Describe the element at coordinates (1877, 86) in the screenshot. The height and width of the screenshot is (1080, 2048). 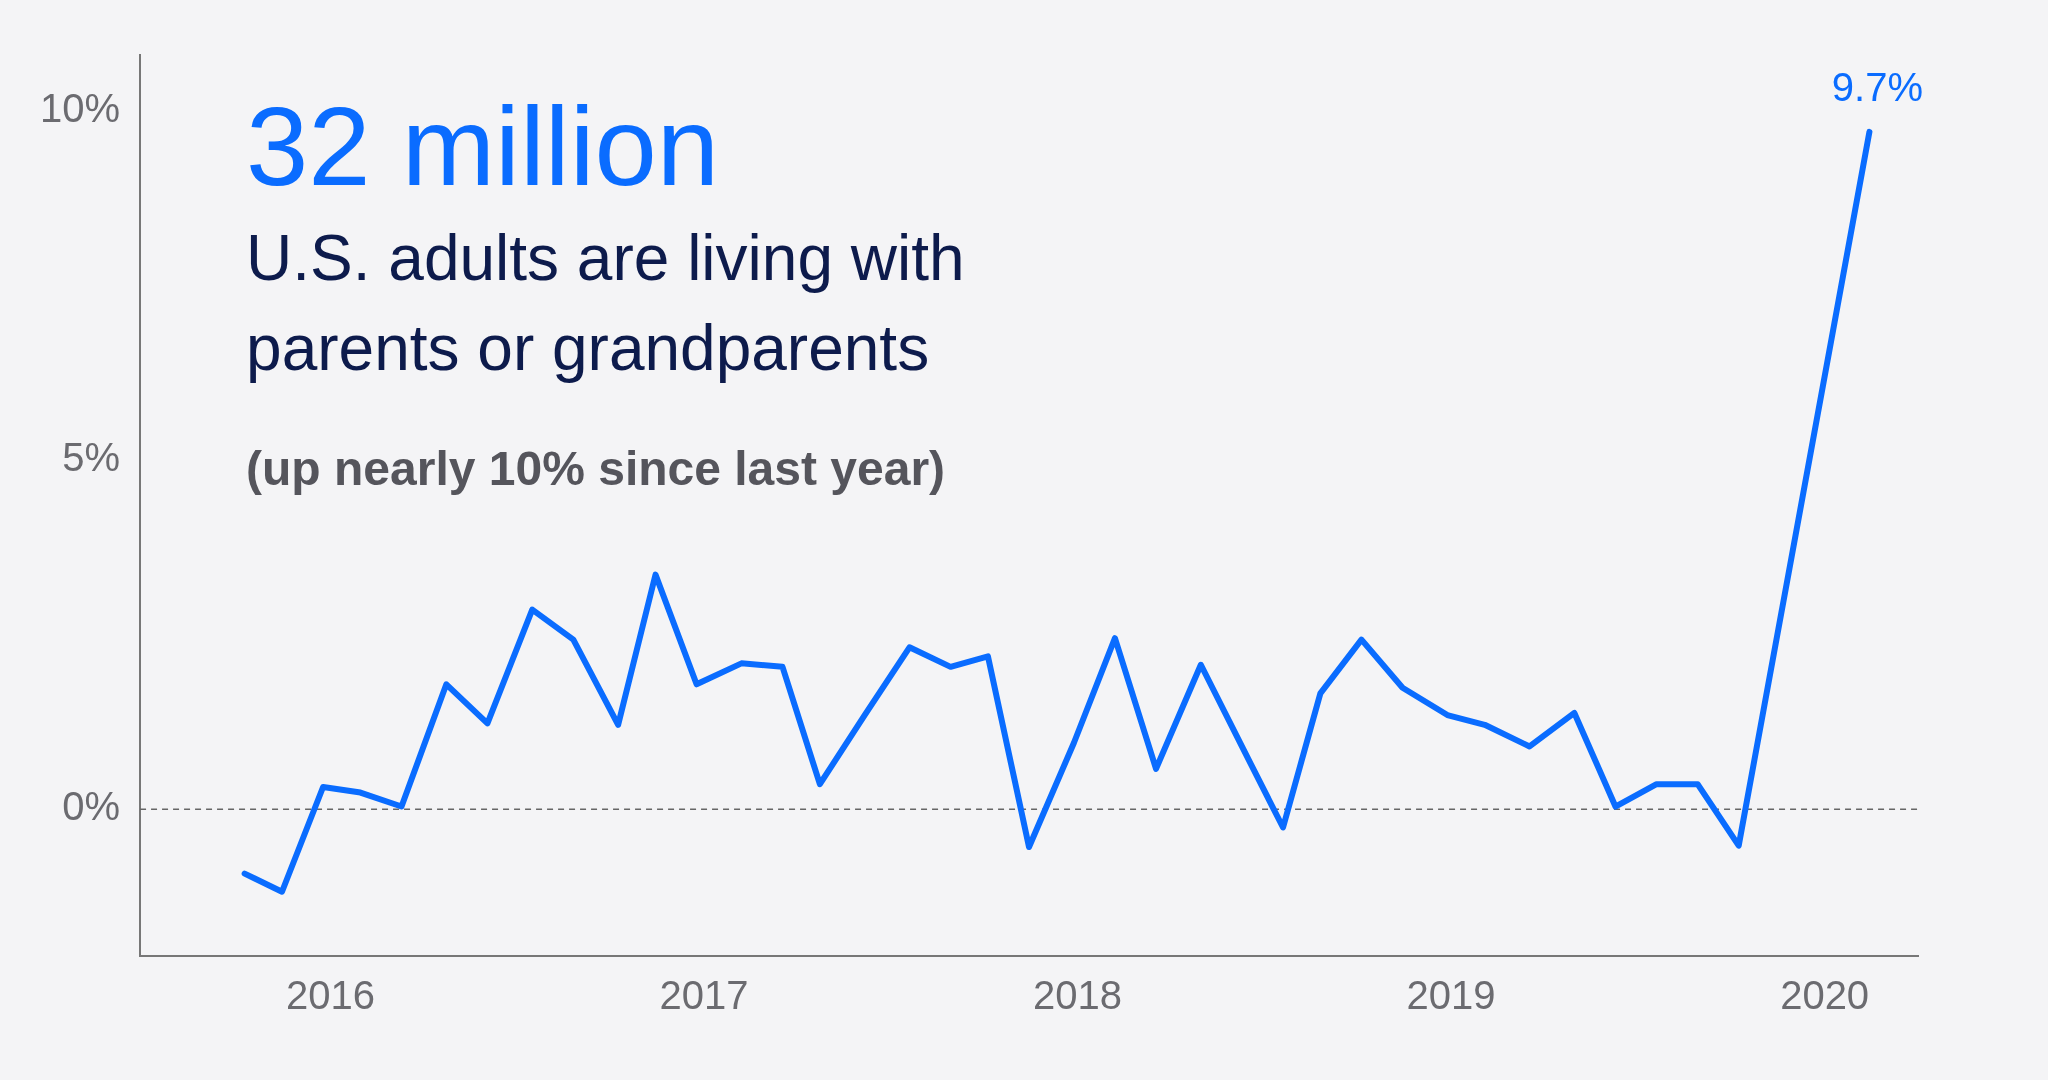
I see `data-label: 9.7%` at that location.